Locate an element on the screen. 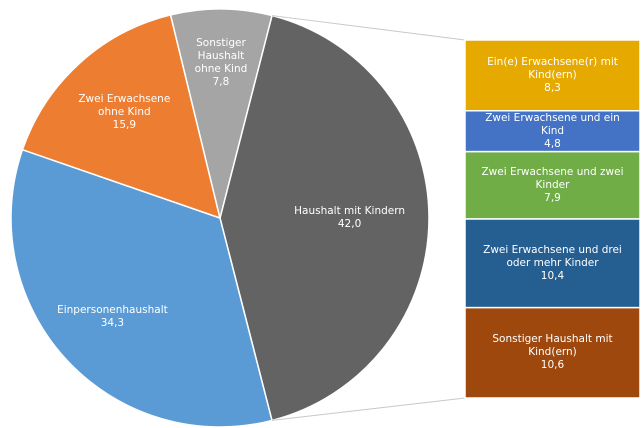  bar-label: Sonstiger Haushalt mit Kind(ern) 10,6 is located at coordinates (553, 353).